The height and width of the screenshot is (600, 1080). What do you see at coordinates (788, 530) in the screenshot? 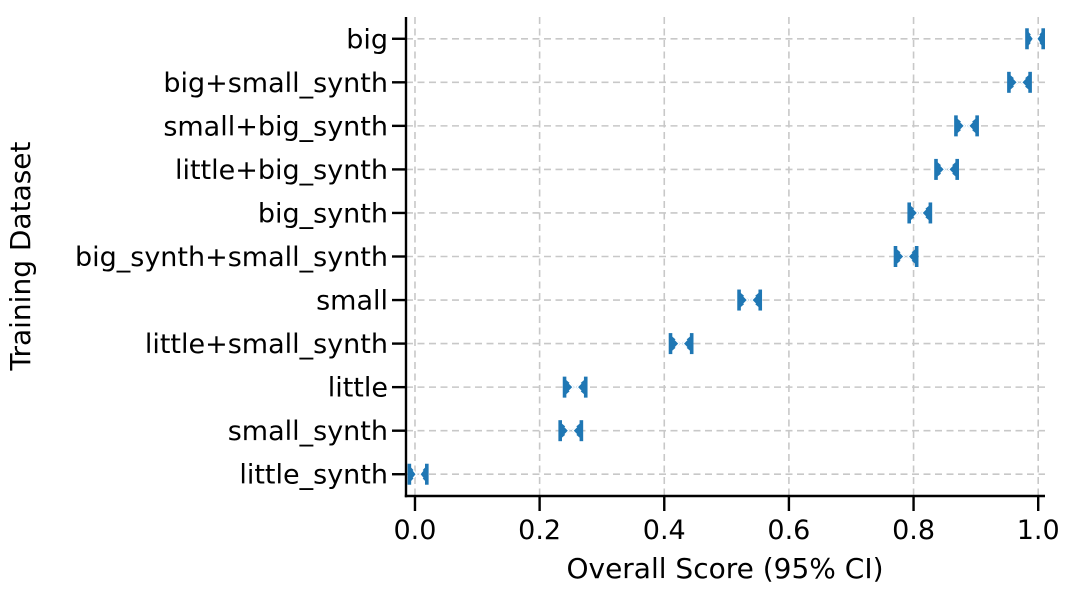
I see `x-tick-label: 0.6` at bounding box center [788, 530].